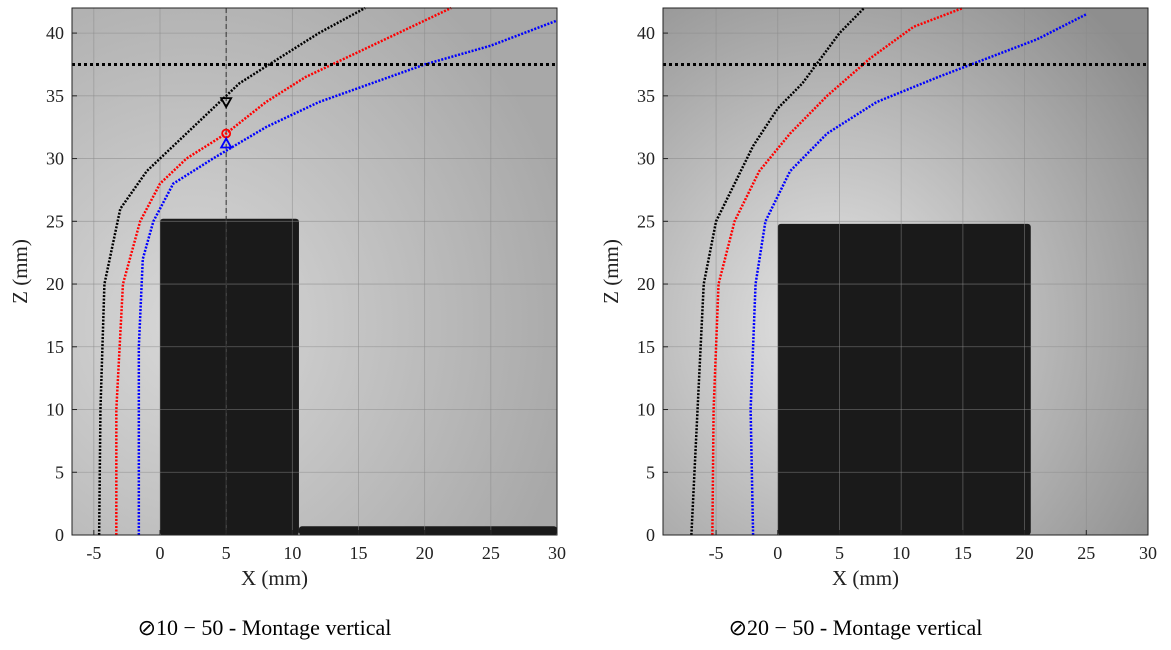 This screenshot has height=650, width=1171. I want to click on caption: ⊘20 − 50 - Montage vertical, so click(856, 627).